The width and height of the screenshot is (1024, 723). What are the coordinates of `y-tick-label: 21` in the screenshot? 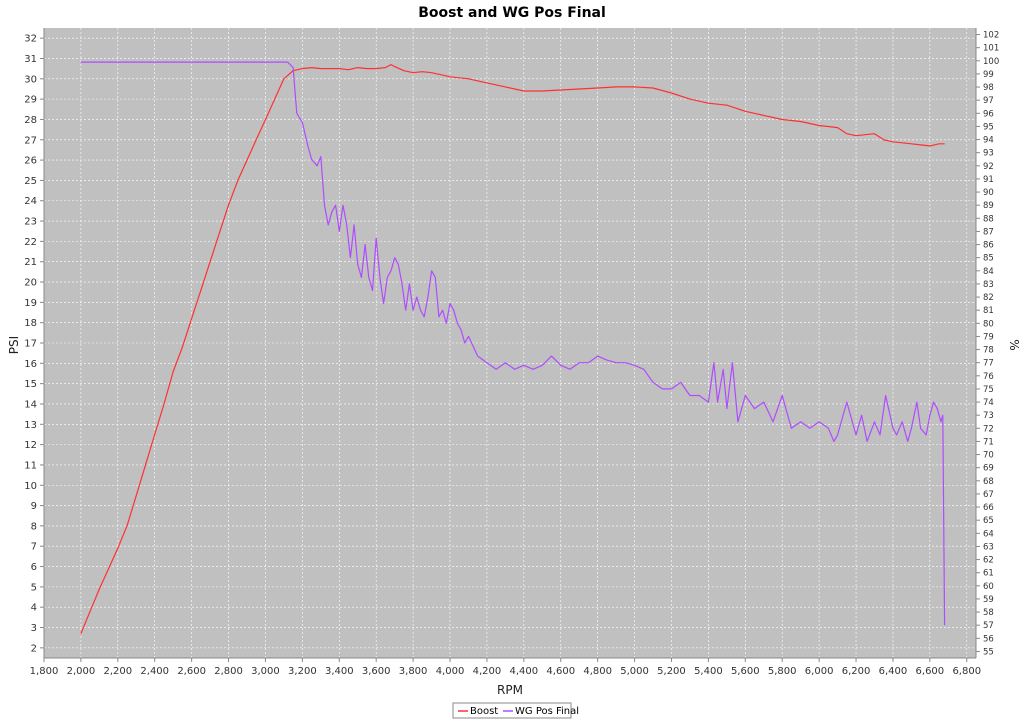 It's located at (30, 262).